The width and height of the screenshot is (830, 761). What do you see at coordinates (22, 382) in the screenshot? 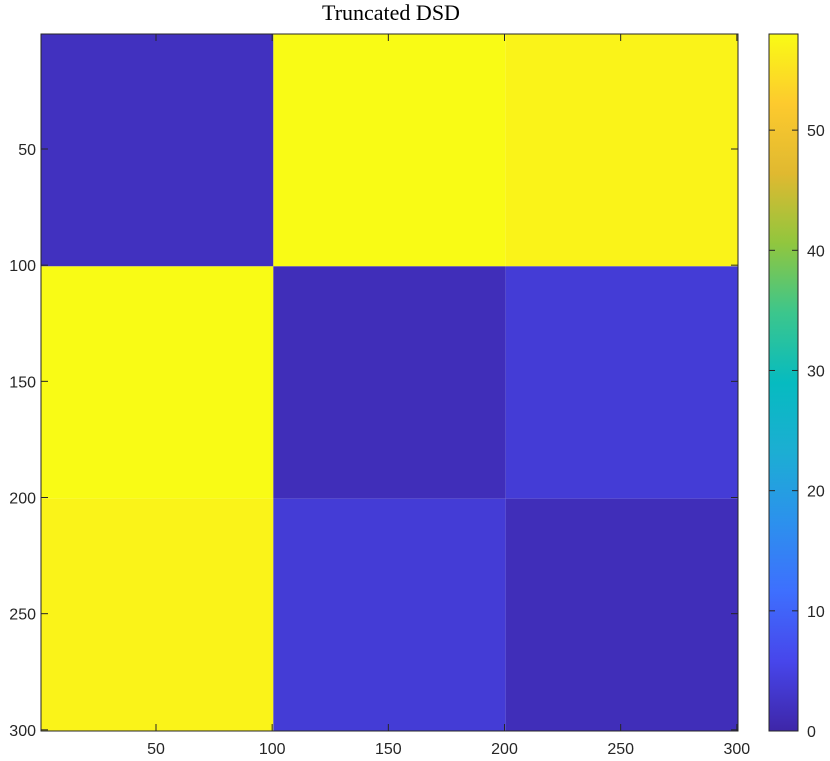
I see `y-tick-label: 150` at bounding box center [22, 382].